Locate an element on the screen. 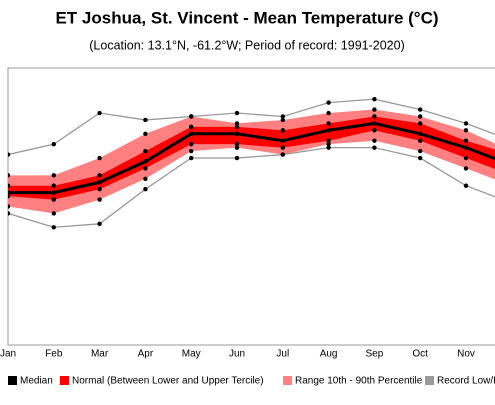 The image size is (495, 405). x-tick-label: Oct is located at coordinates (420, 354).